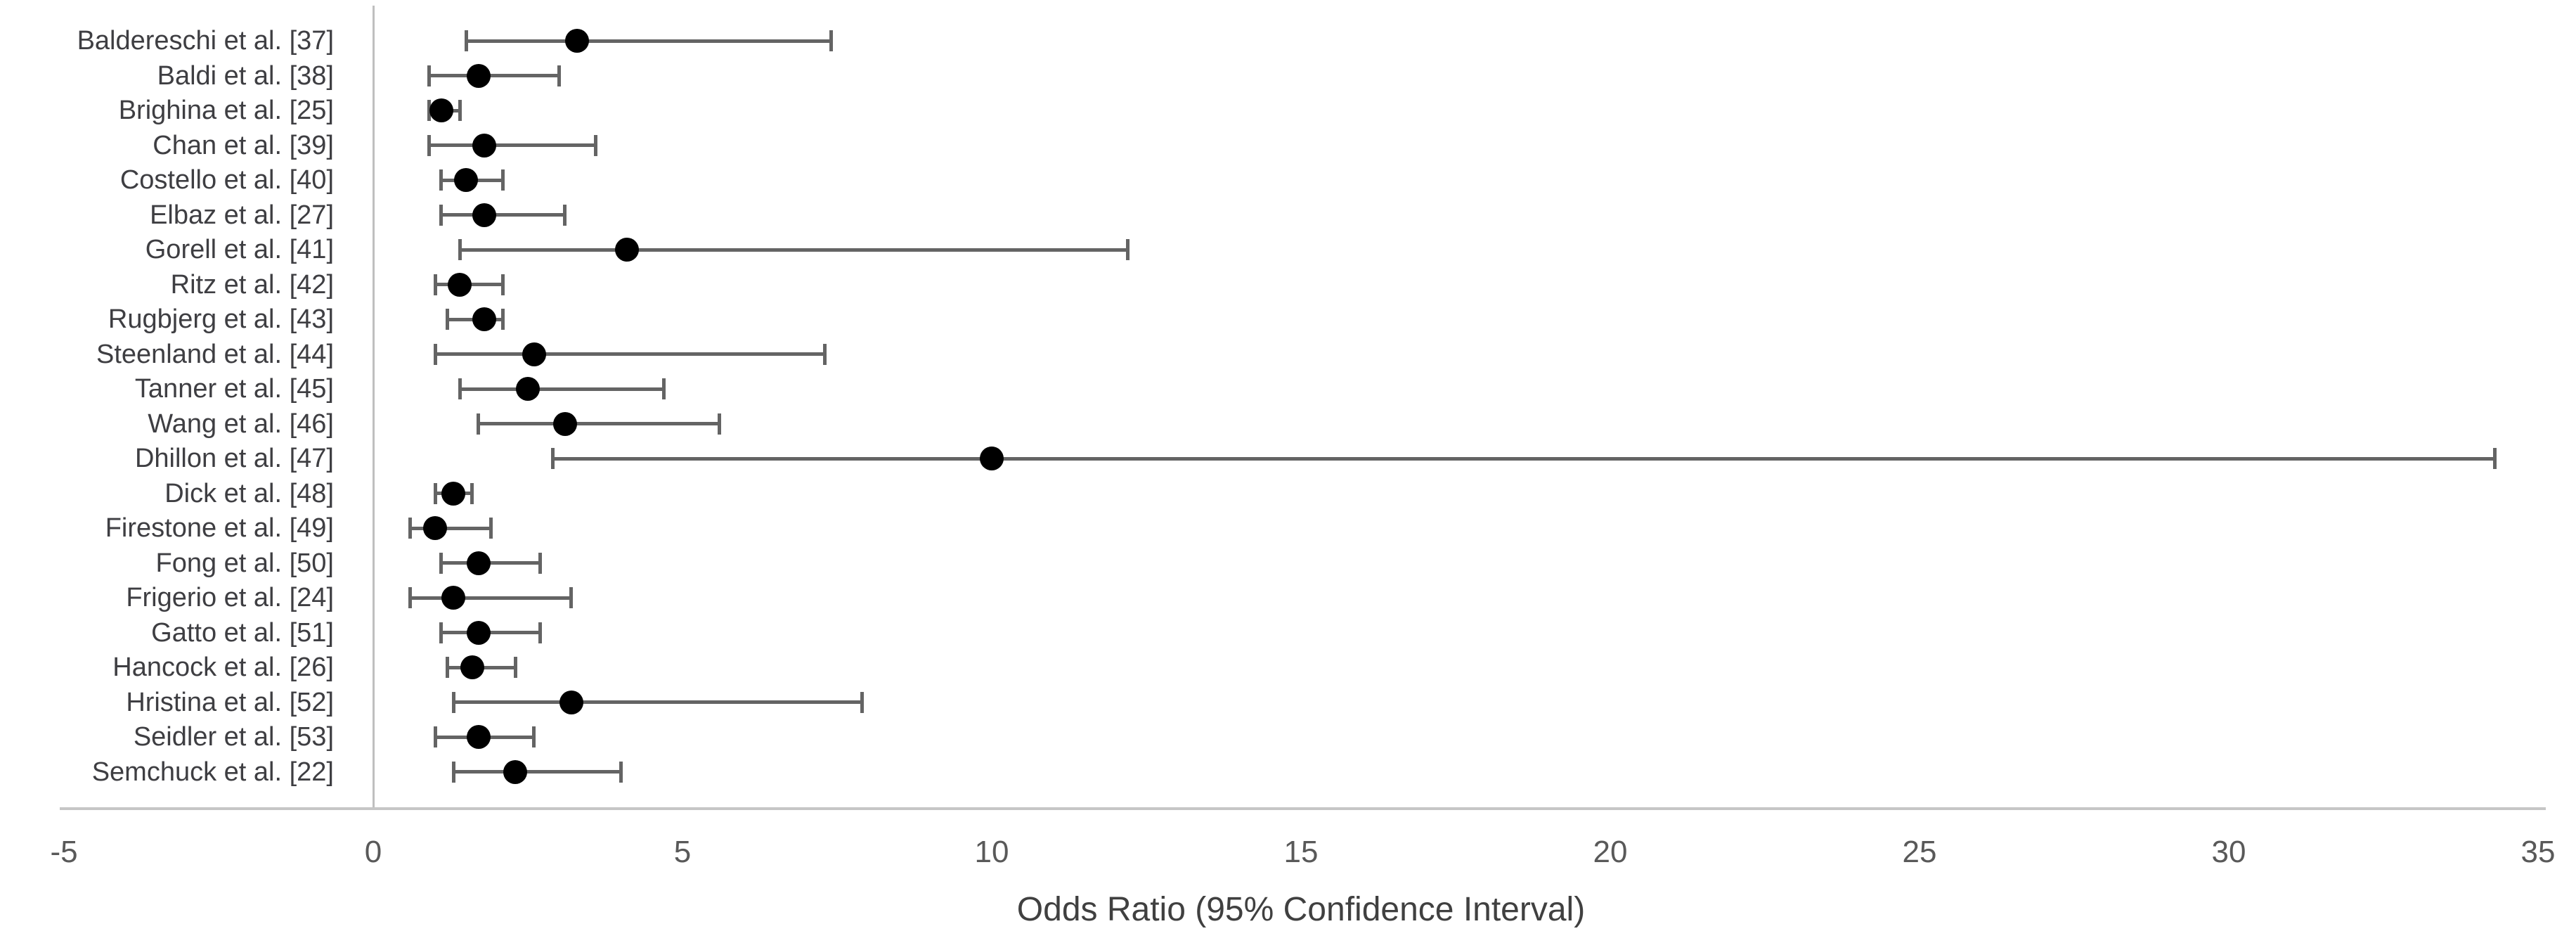 This screenshot has height=950, width=2576. Describe the element at coordinates (244, 145) in the screenshot. I see `study-label: Chan et al. [39]` at that location.